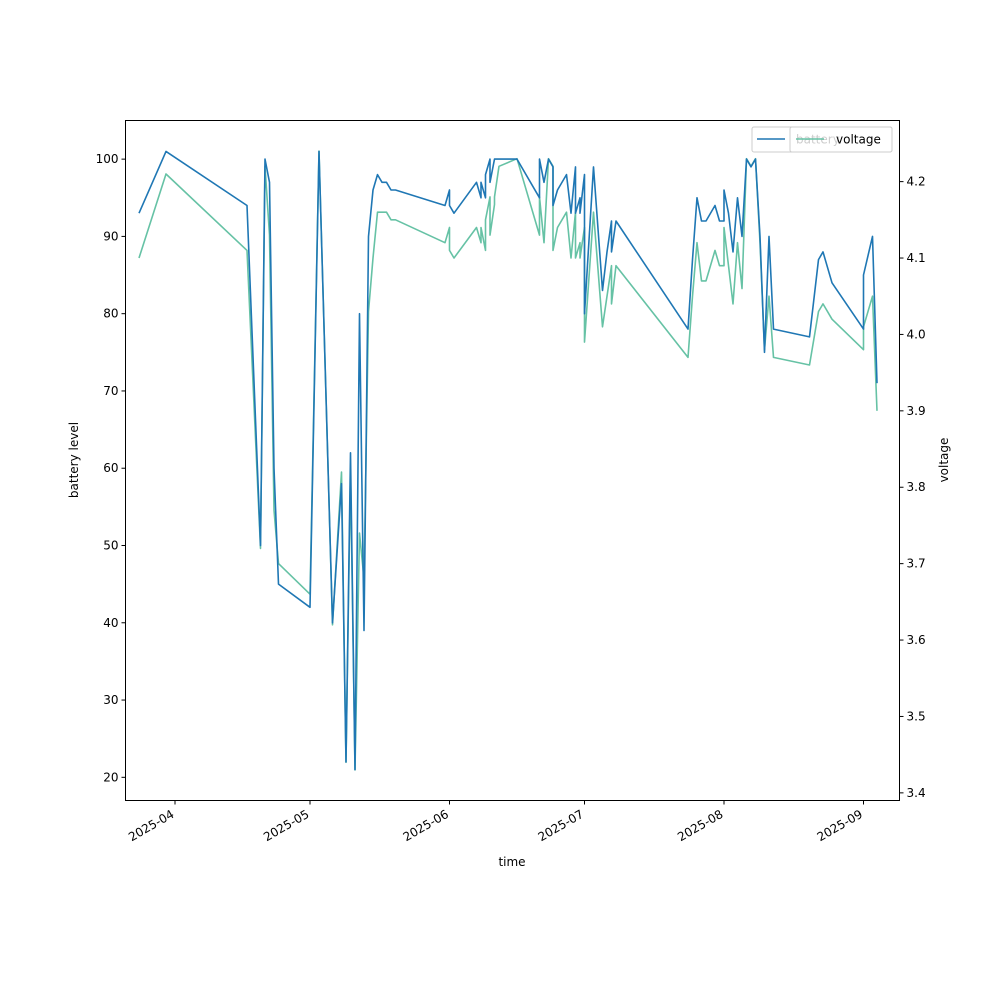  What do you see at coordinates (840, 825) in the screenshot?
I see `x-tick-label: 2025-09` at bounding box center [840, 825].